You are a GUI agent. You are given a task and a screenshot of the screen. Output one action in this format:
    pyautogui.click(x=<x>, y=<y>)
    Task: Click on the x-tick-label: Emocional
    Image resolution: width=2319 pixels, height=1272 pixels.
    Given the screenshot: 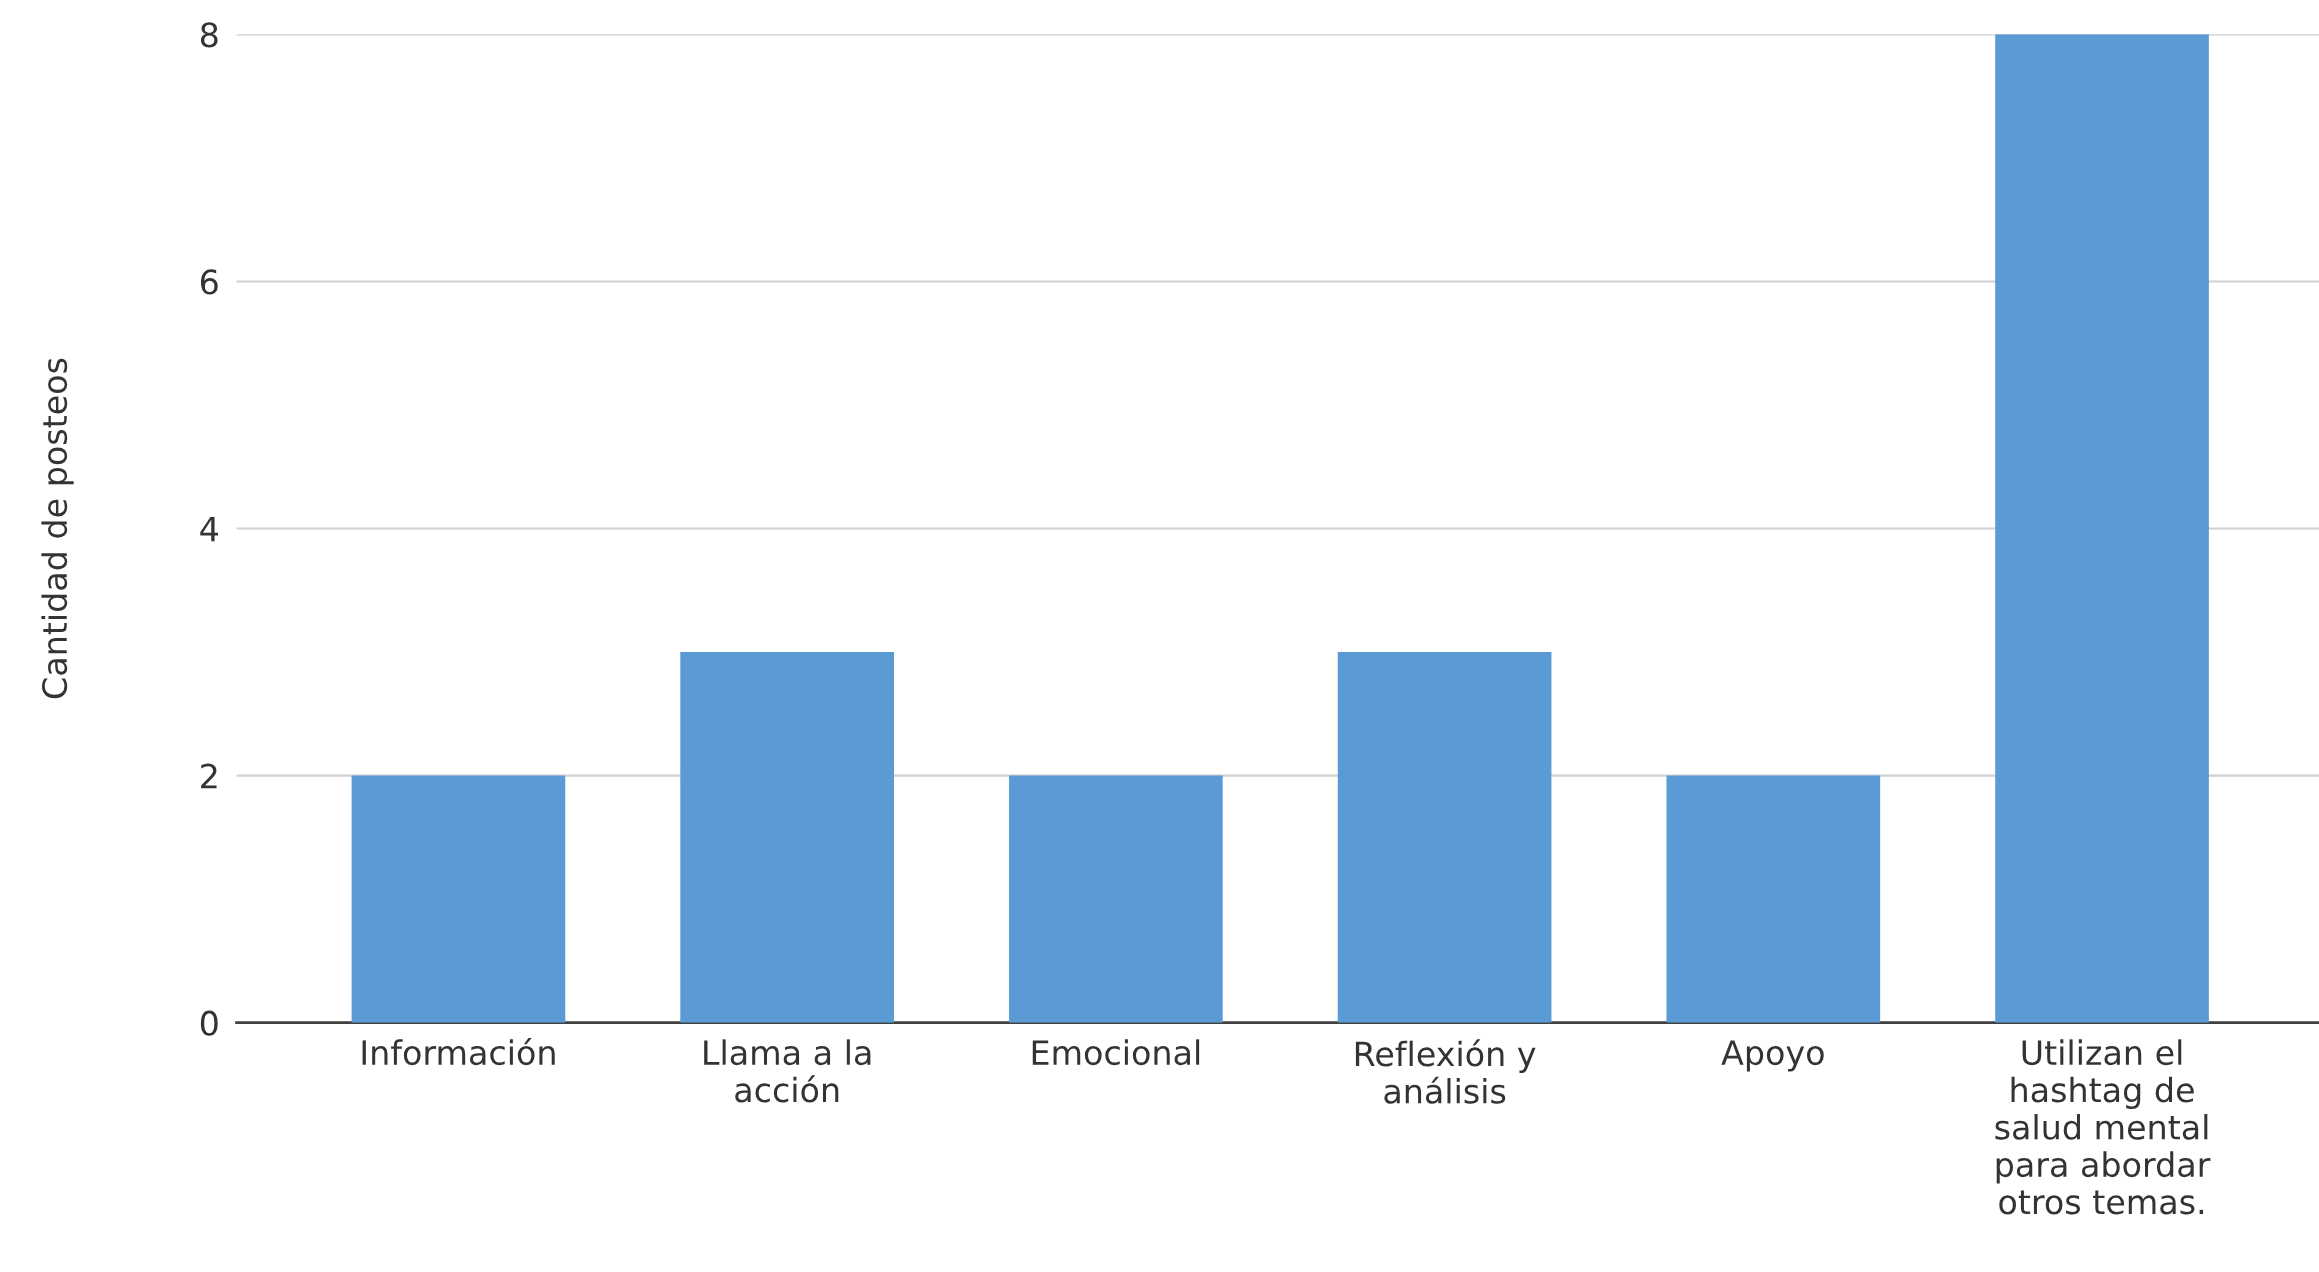 What is the action you would take?
    pyautogui.click(x=1116, y=1052)
    